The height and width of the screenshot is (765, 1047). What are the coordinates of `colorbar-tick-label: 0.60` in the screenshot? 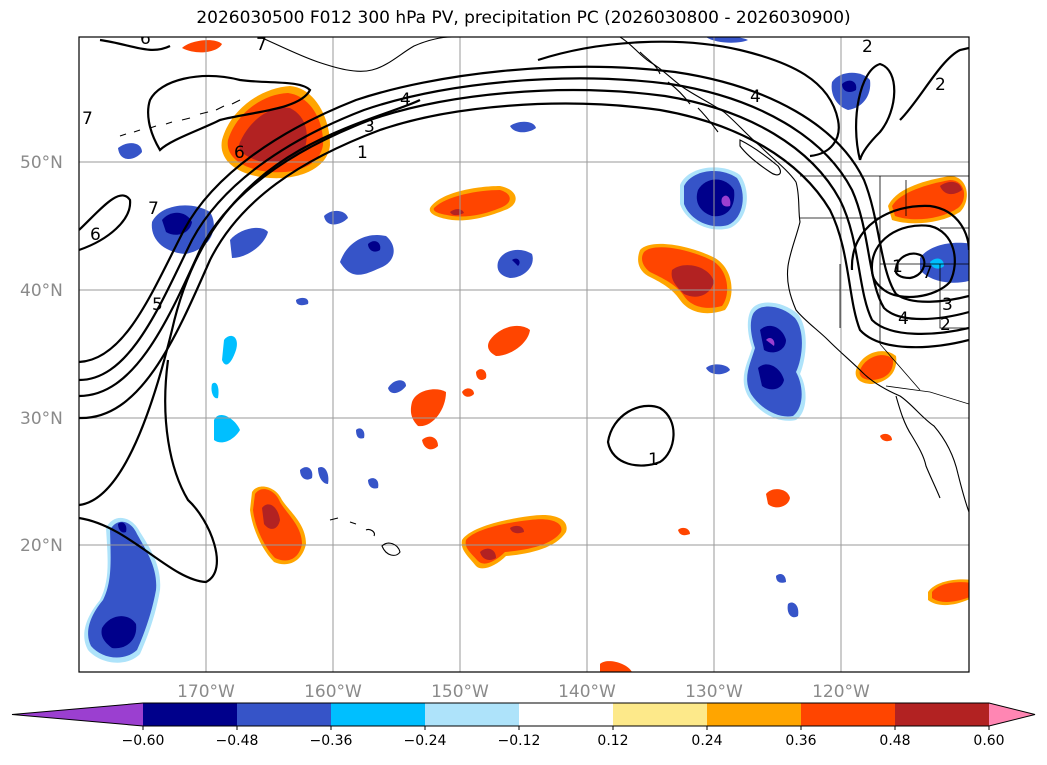 It's located at (988, 741).